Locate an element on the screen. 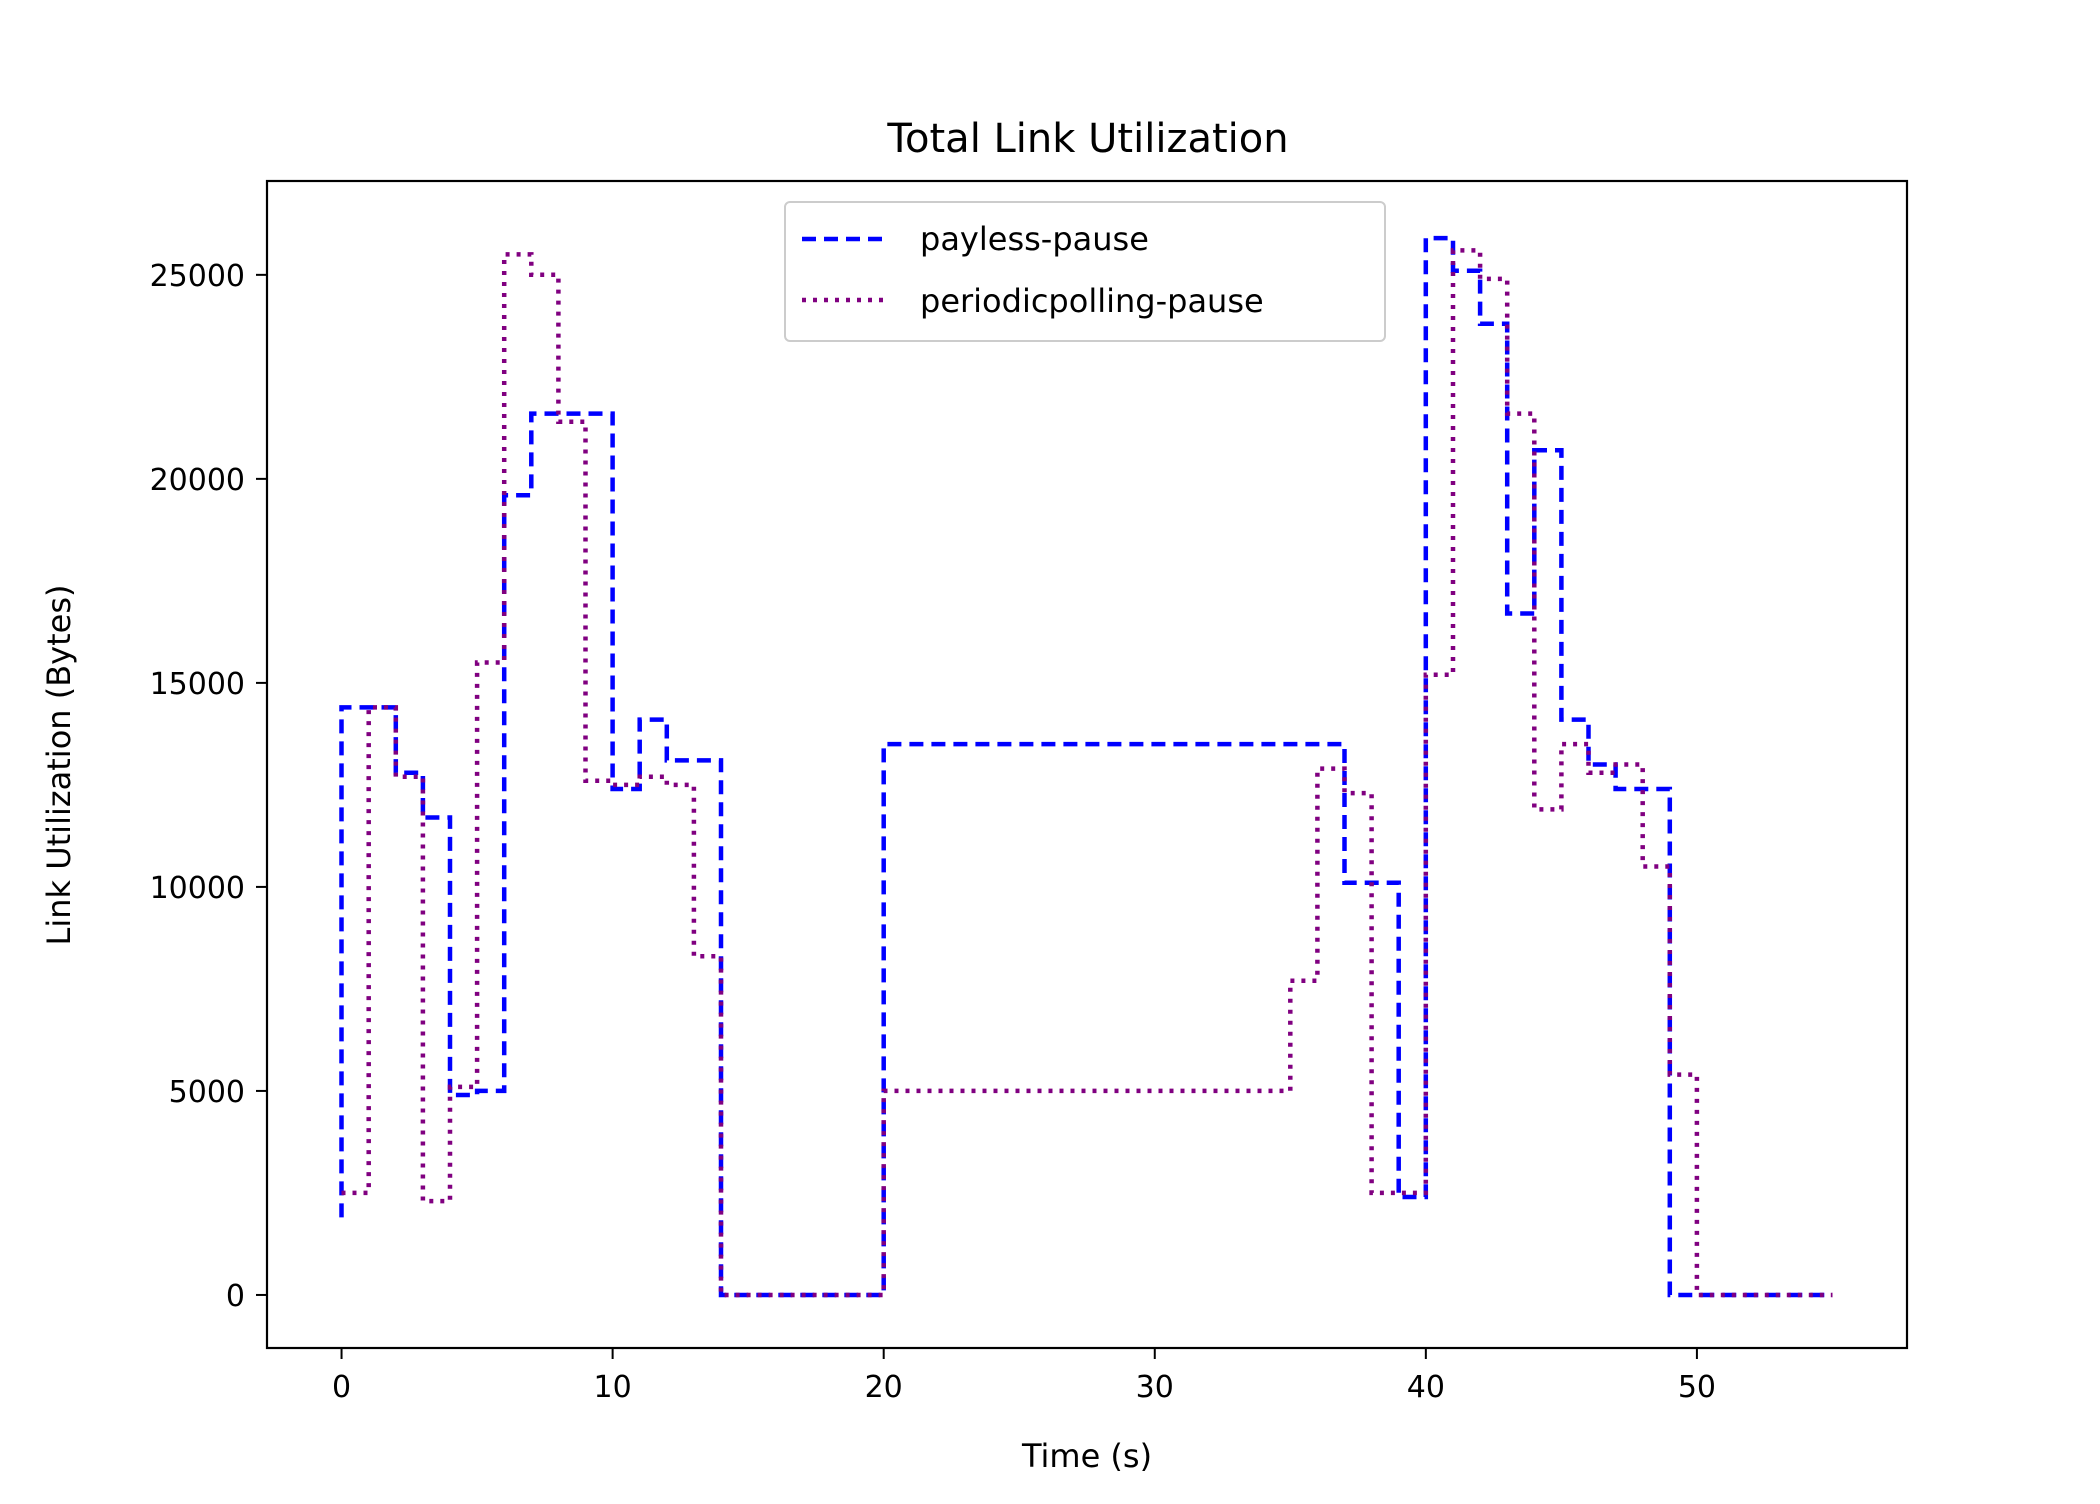 This screenshot has height=1504, width=2100. y-tick-label: 25000 is located at coordinates (197, 276).